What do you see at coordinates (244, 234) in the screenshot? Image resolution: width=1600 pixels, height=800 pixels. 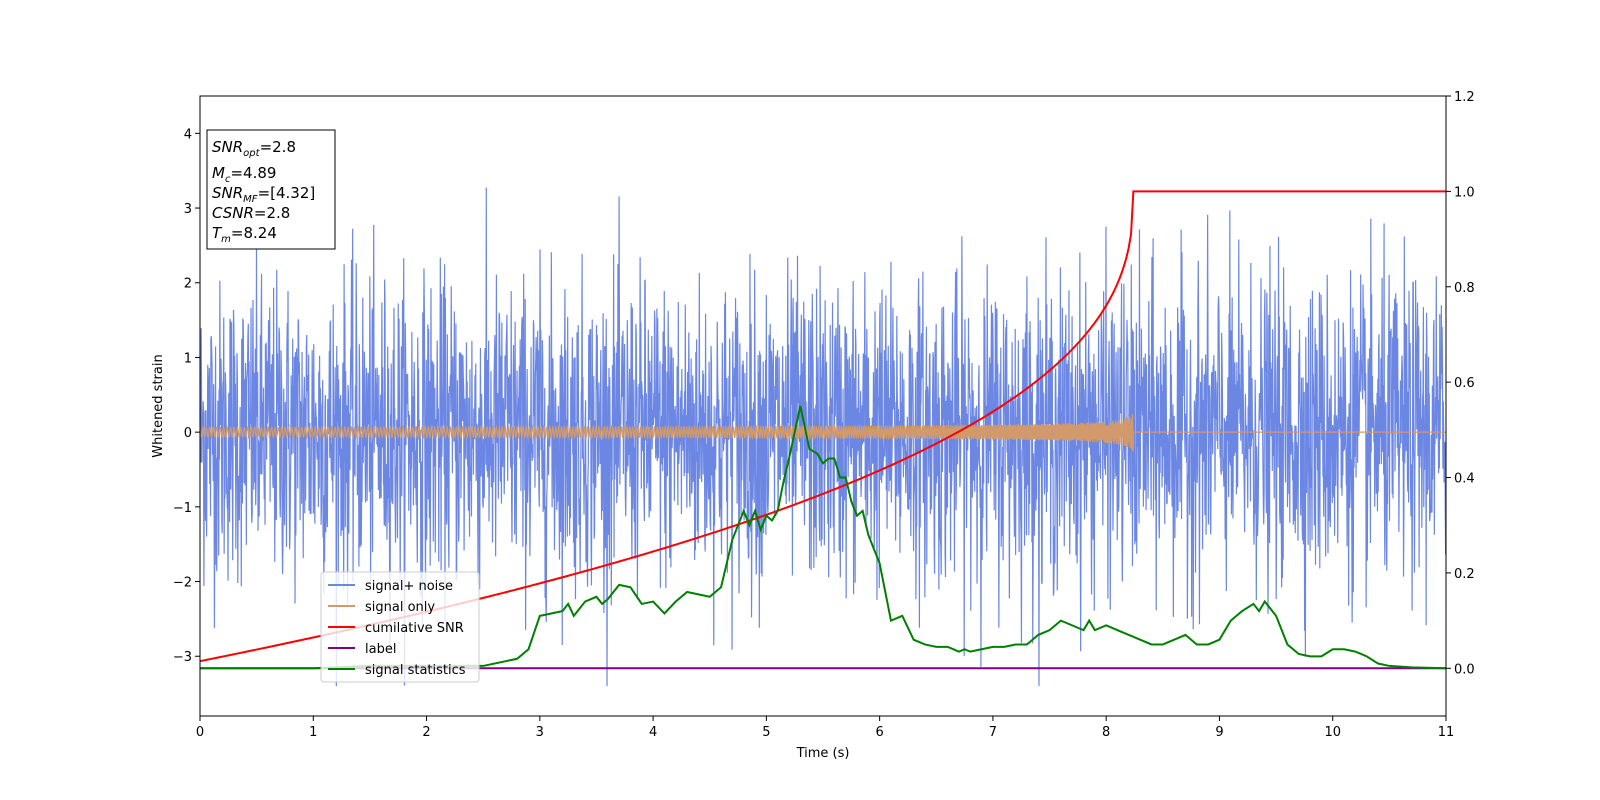 I see `info-tm: Tm=8.24` at bounding box center [244, 234].